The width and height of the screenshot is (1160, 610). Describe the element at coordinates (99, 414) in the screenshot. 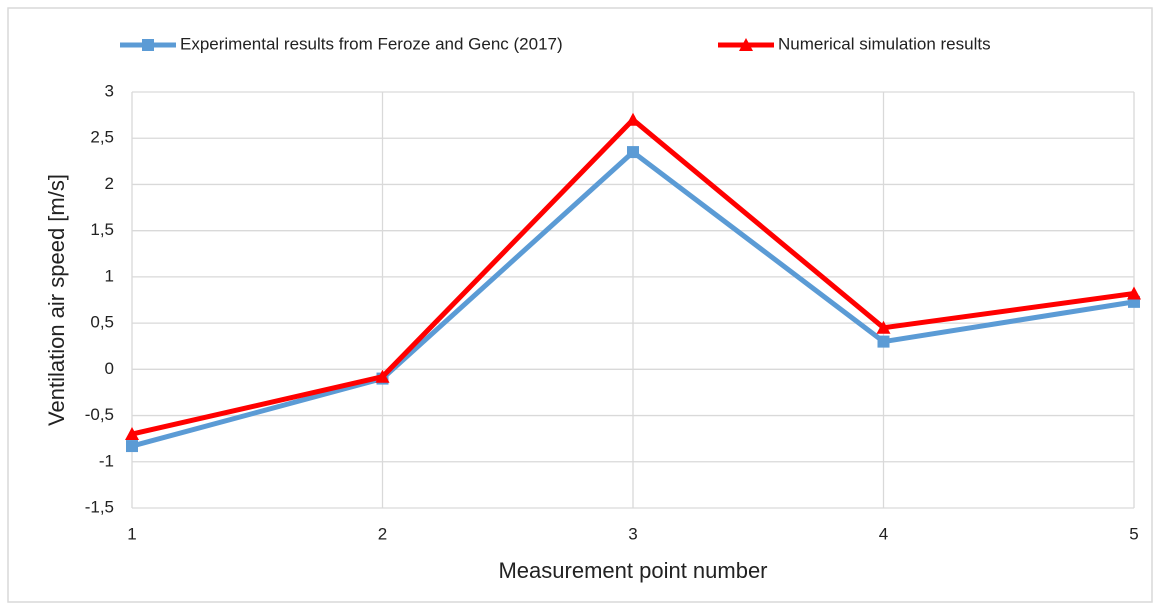

I see `y-tick-label: -0,5` at that location.